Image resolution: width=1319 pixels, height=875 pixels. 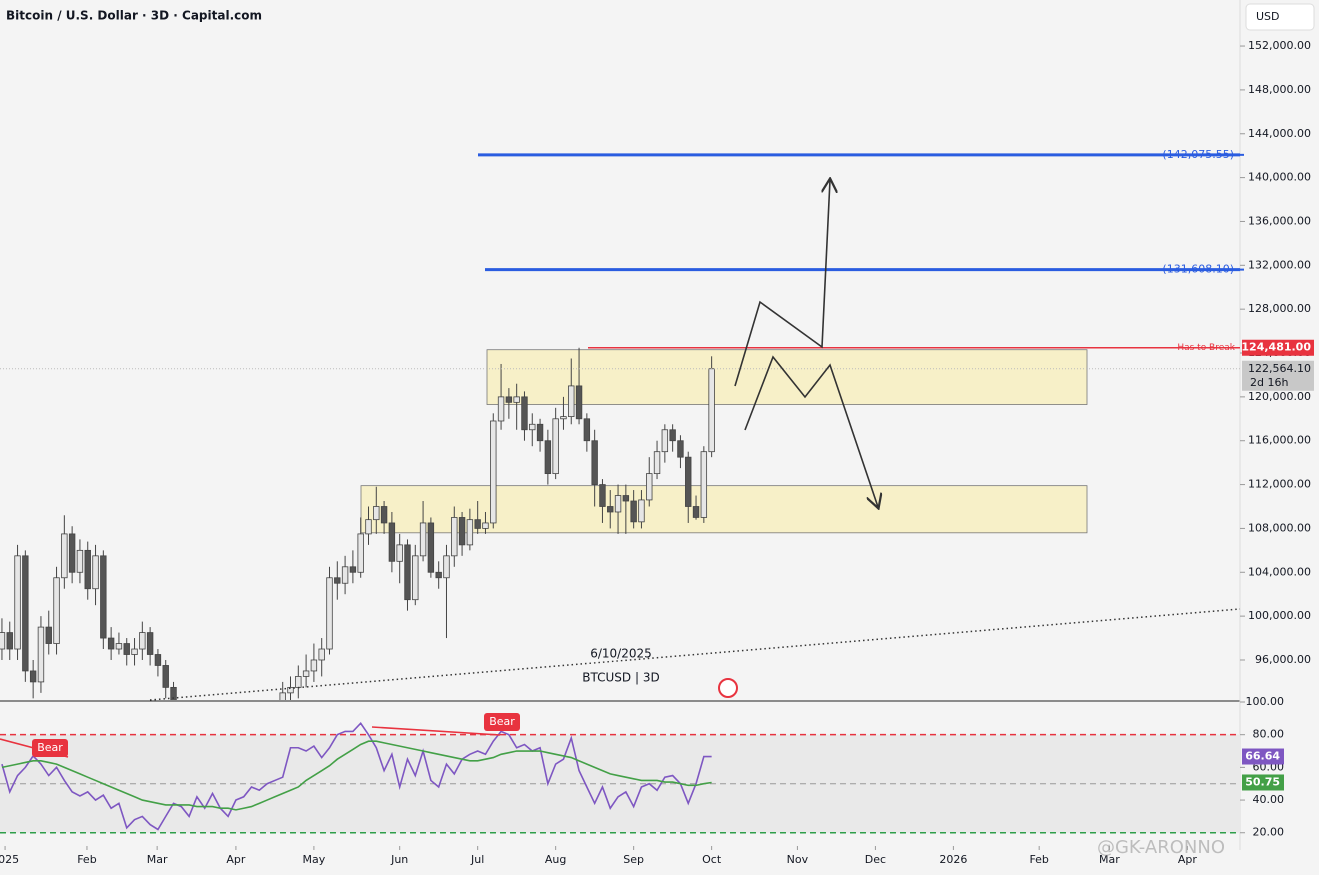 I want to click on y2-tick-label: 100.00, so click(x=1265, y=701).